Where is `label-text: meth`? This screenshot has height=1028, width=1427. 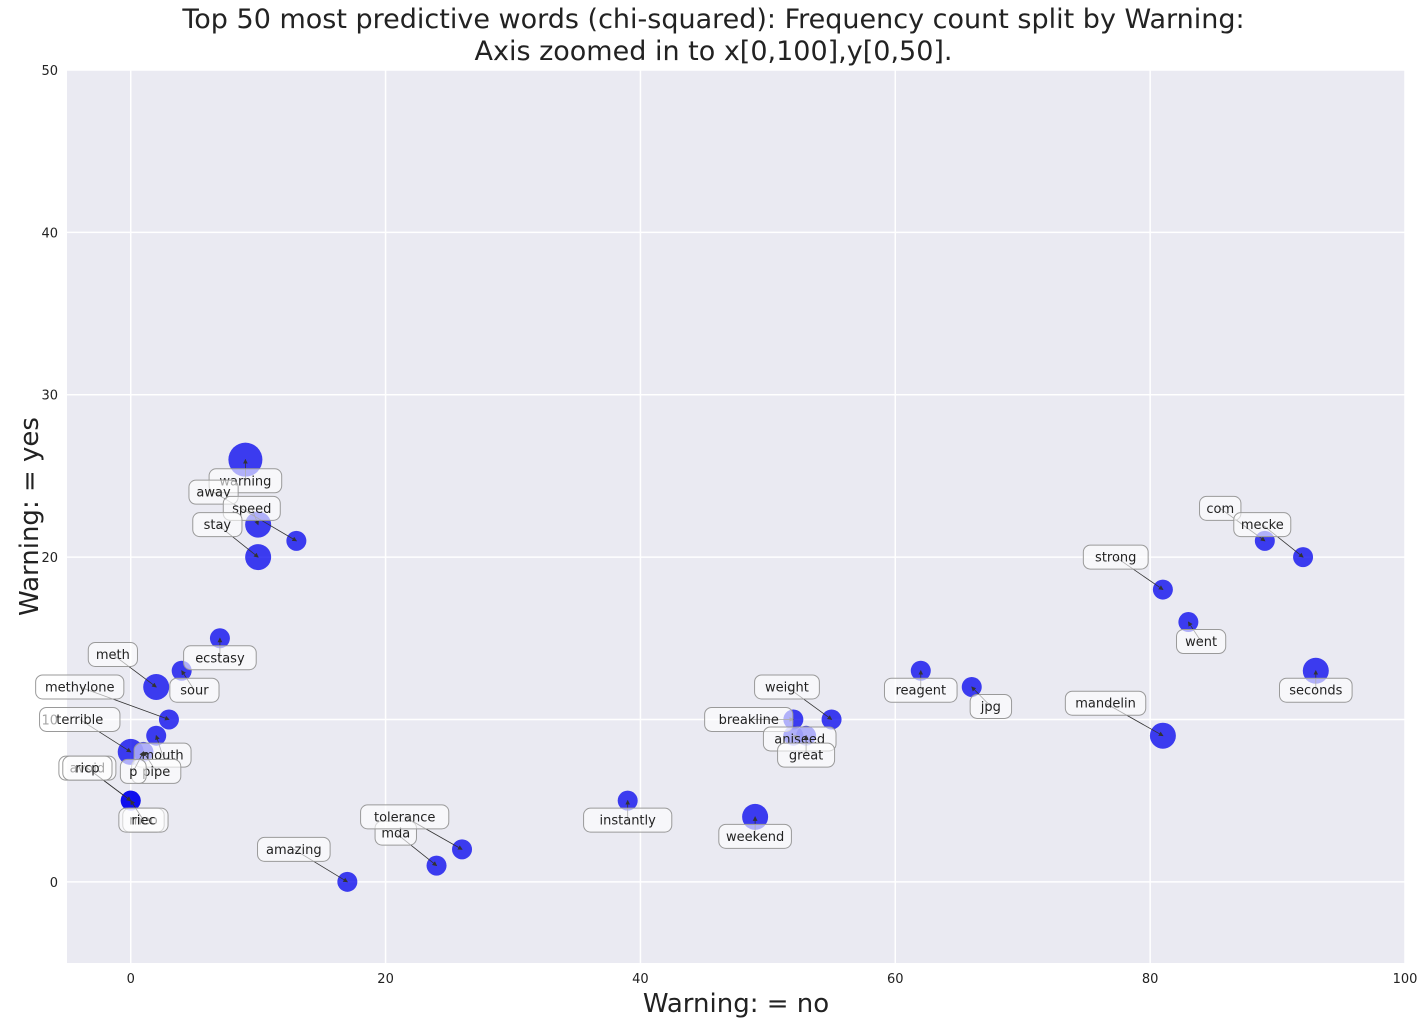
label-text: meth is located at coordinates (113, 655).